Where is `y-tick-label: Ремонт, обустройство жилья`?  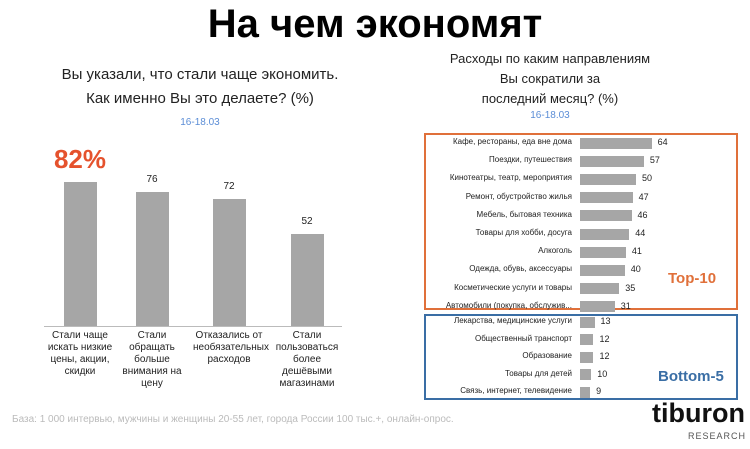
y-tick-label: Ремонт, обустройство жилья is located at coordinates (518, 196).